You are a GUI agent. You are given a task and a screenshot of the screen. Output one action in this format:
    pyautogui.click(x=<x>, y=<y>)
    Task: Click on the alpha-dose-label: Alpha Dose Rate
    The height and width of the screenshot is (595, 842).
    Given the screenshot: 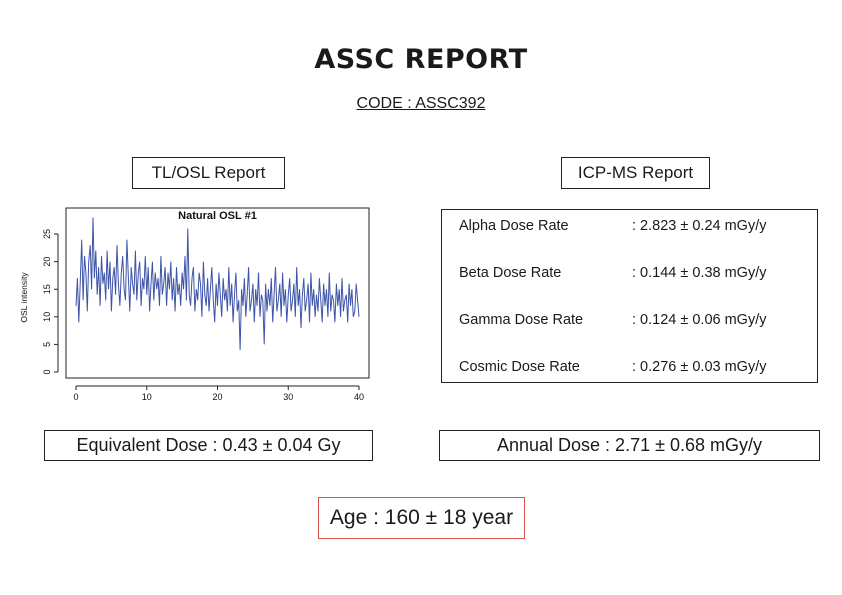 What is the action you would take?
    pyautogui.click(x=514, y=226)
    